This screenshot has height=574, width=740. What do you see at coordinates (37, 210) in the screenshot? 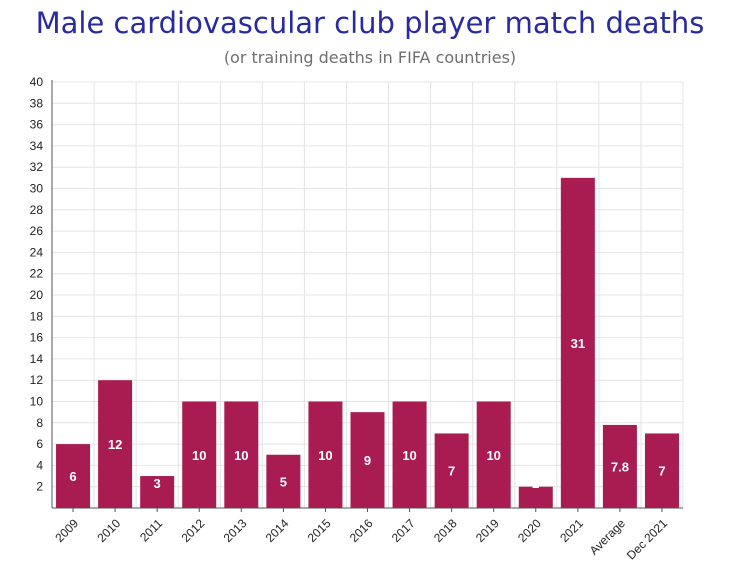
I see `y-tick-label: 28` at bounding box center [37, 210].